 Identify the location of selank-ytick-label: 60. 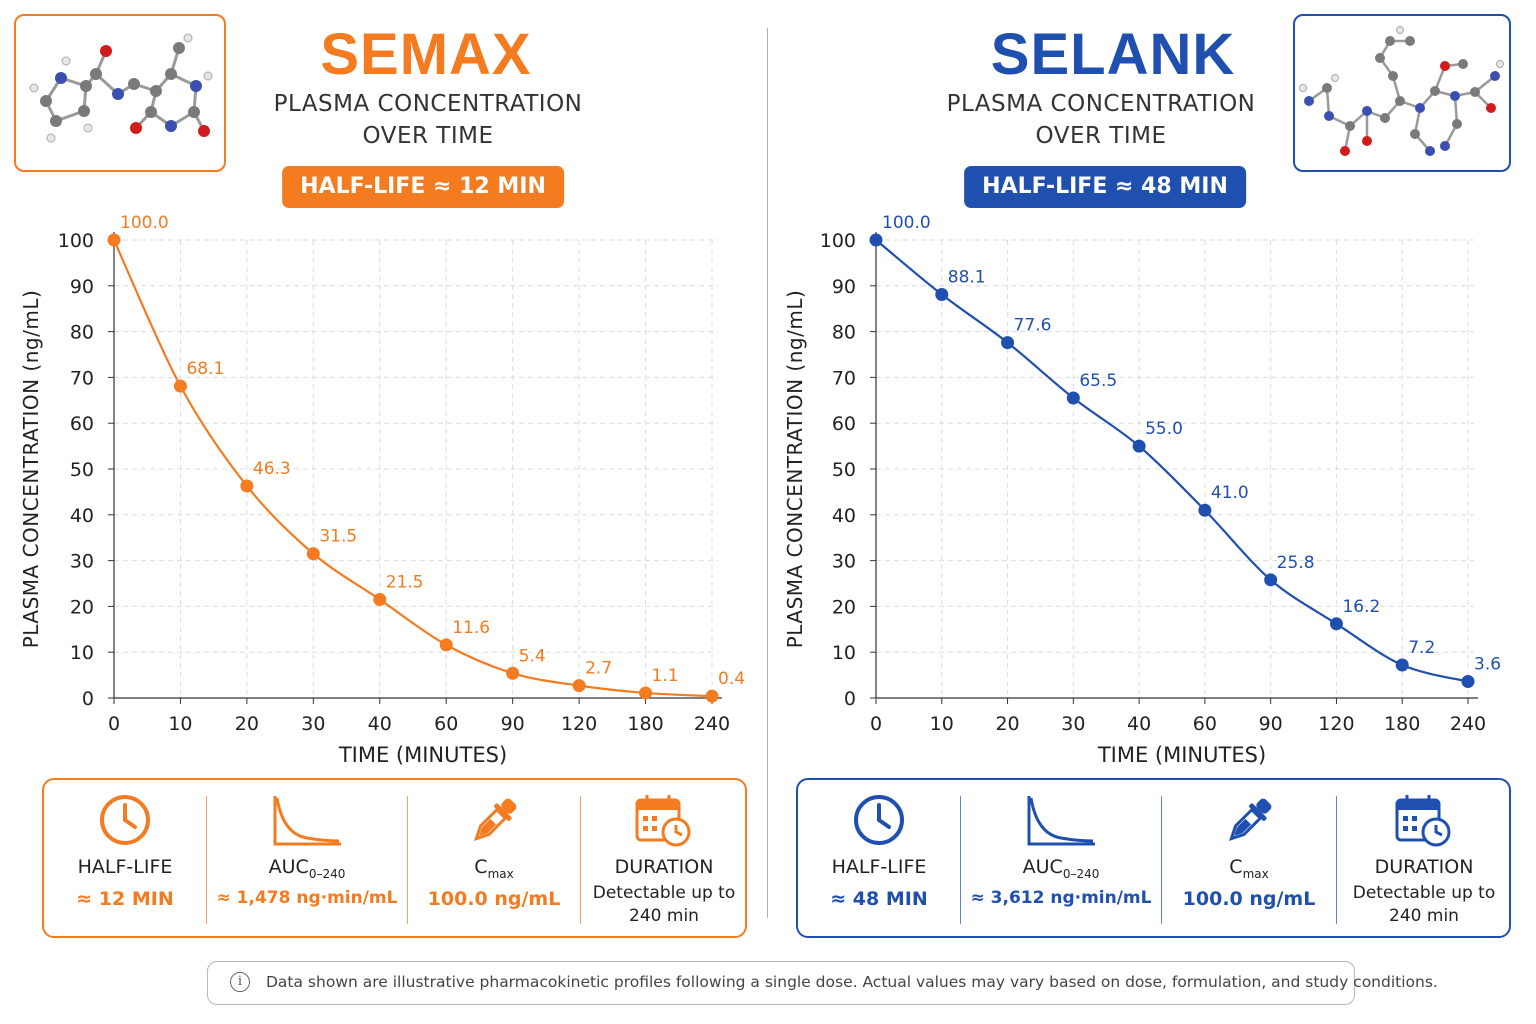
(844, 424).